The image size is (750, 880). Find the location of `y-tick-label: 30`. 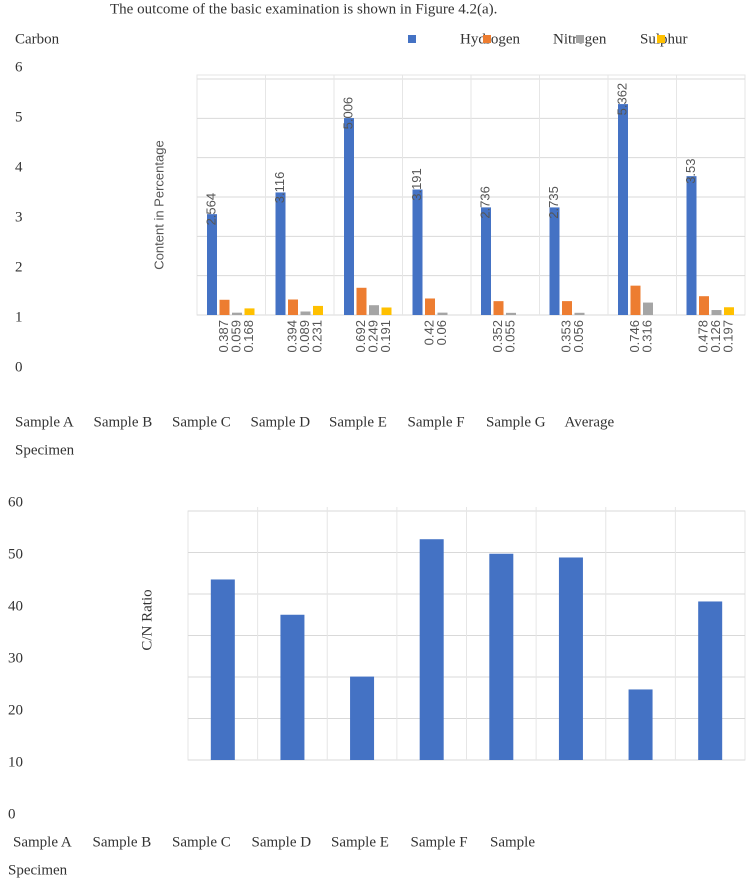

y-tick-label: 30 is located at coordinates (15, 658).